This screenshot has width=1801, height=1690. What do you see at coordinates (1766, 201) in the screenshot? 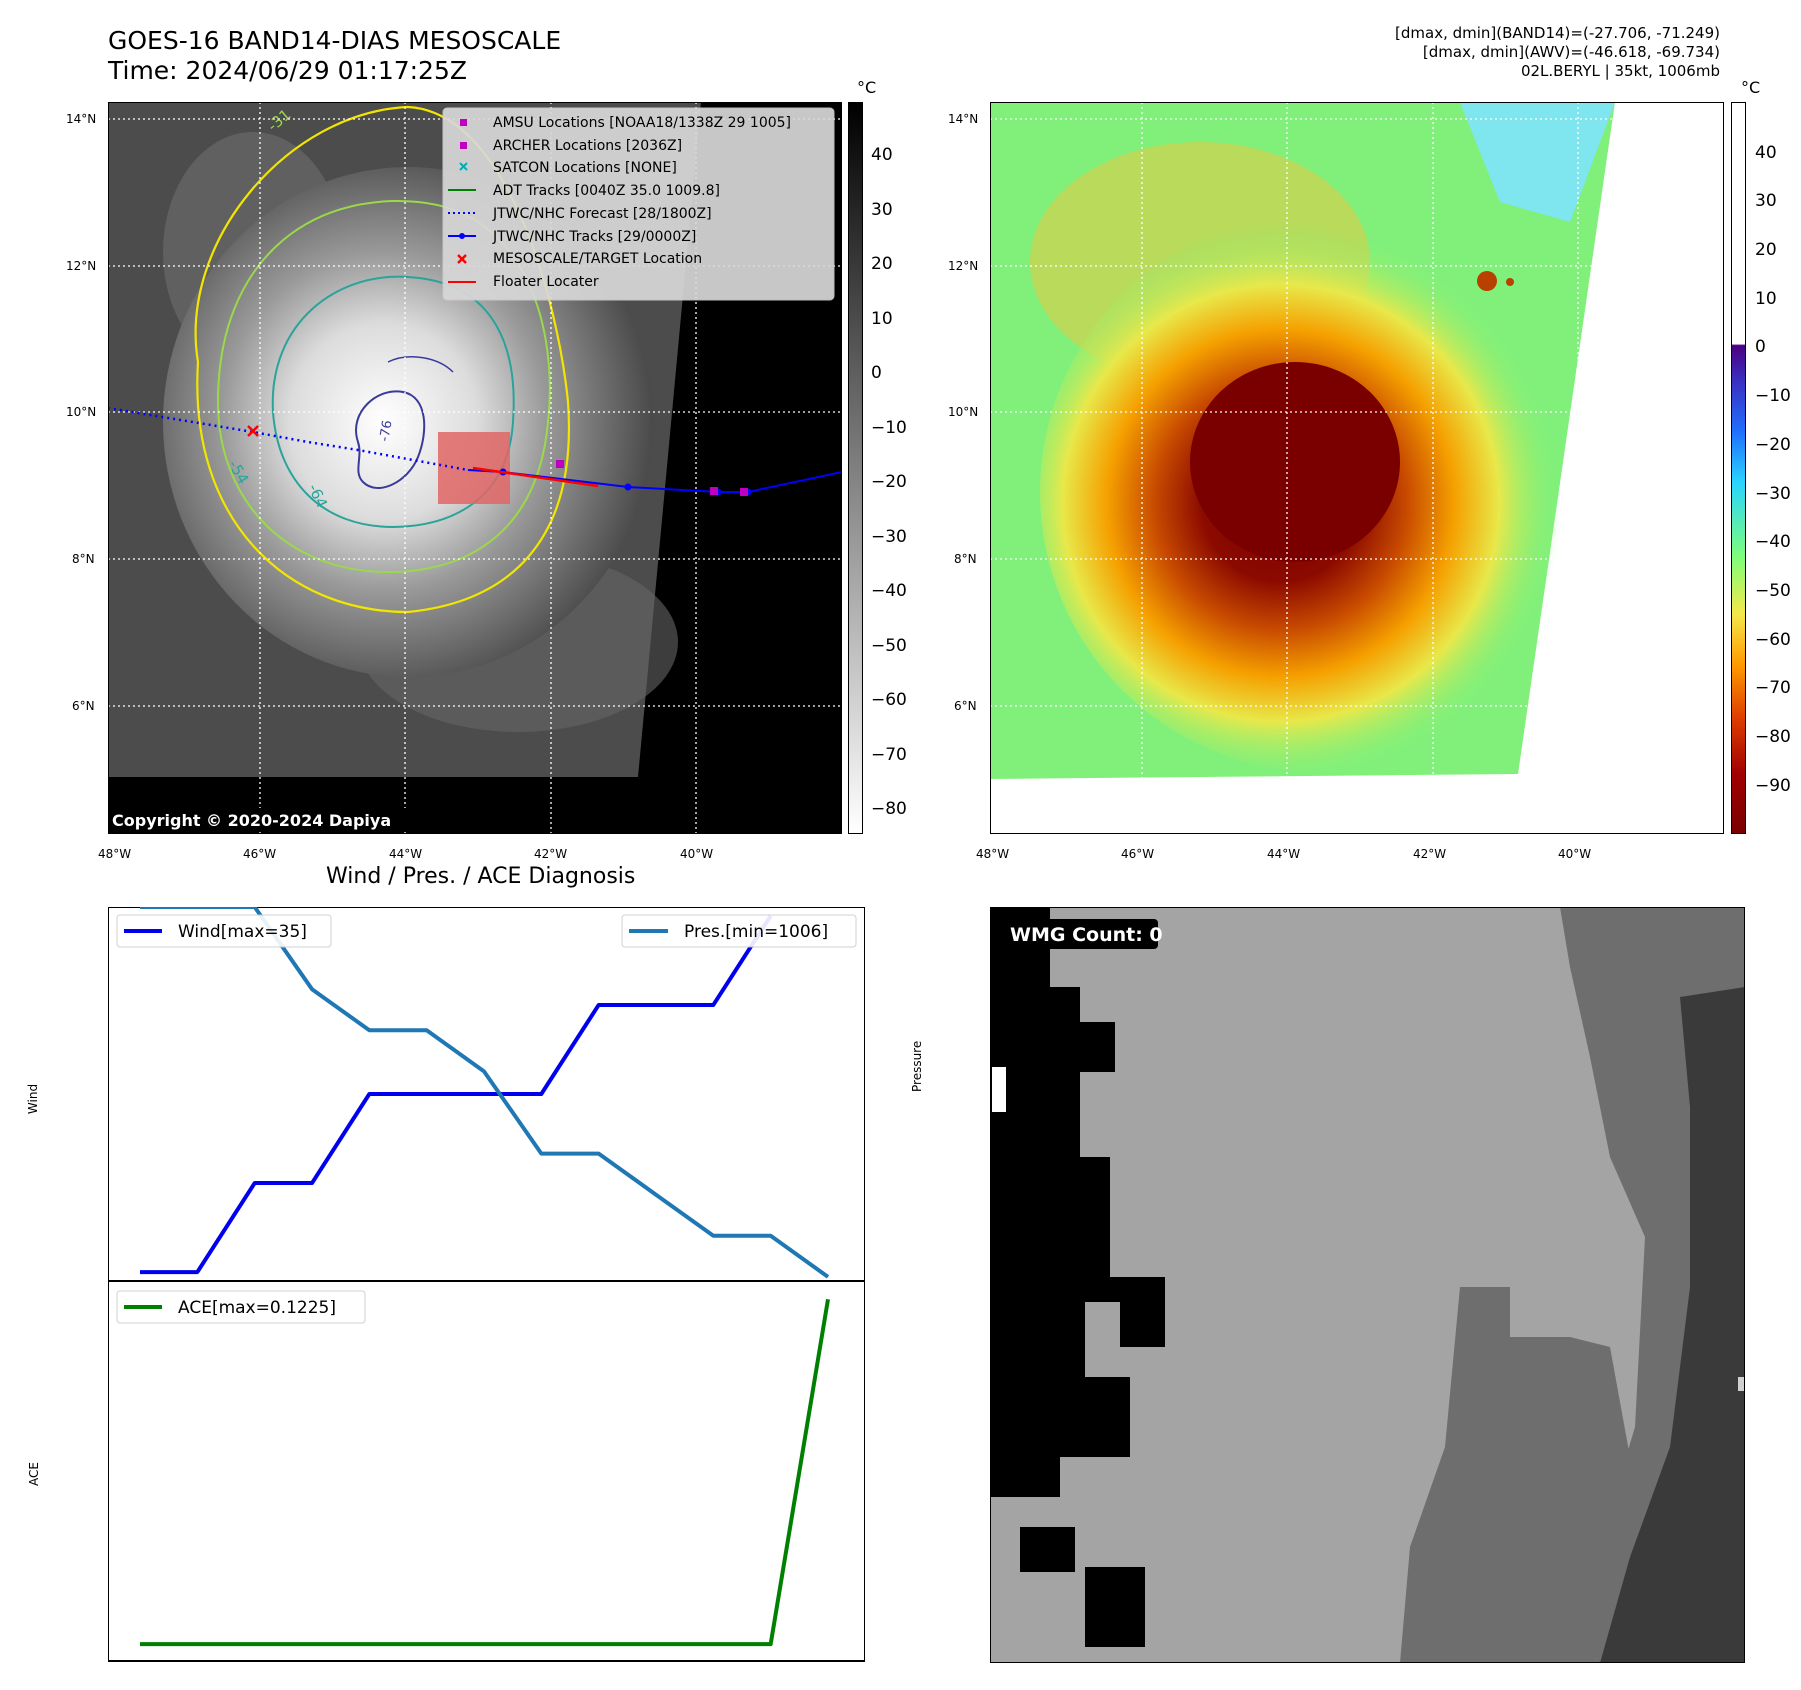
I see `awv-colorbar-tick: 30` at bounding box center [1766, 201].